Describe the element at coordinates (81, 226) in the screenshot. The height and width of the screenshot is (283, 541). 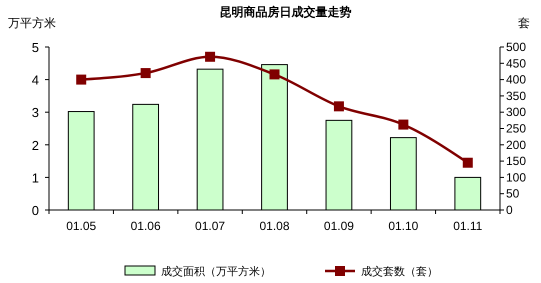
I see `x-tick-label: 01.05` at that location.